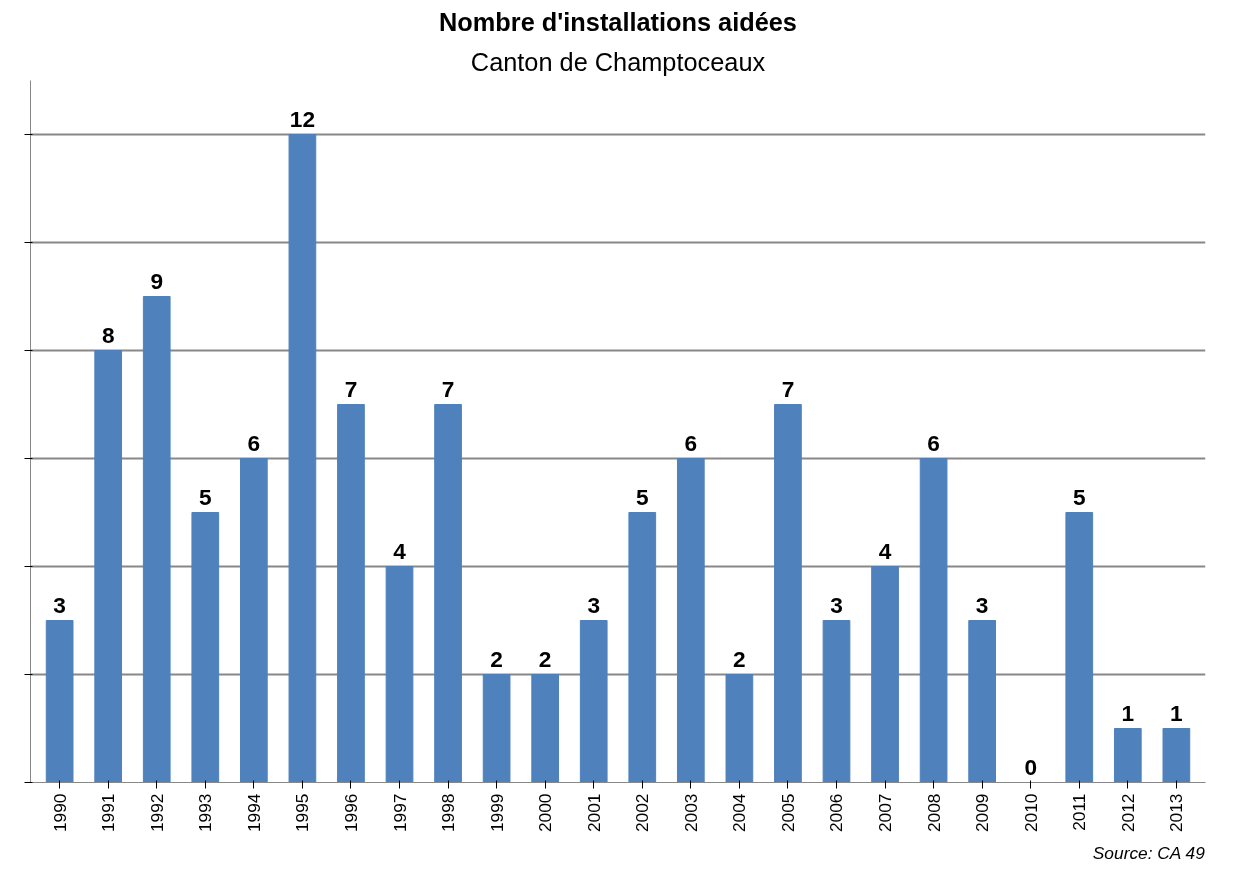 Image resolution: width=1245 pixels, height=877 pixels. I want to click on x-tick-label: 1994, so click(253, 813).